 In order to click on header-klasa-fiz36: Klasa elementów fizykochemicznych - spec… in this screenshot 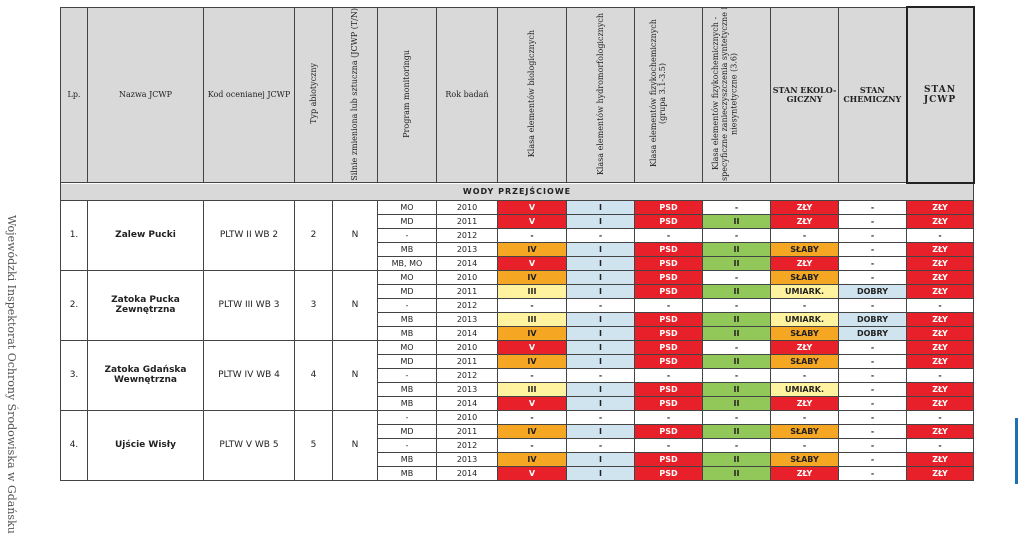, I will do `click(736, 95)`.